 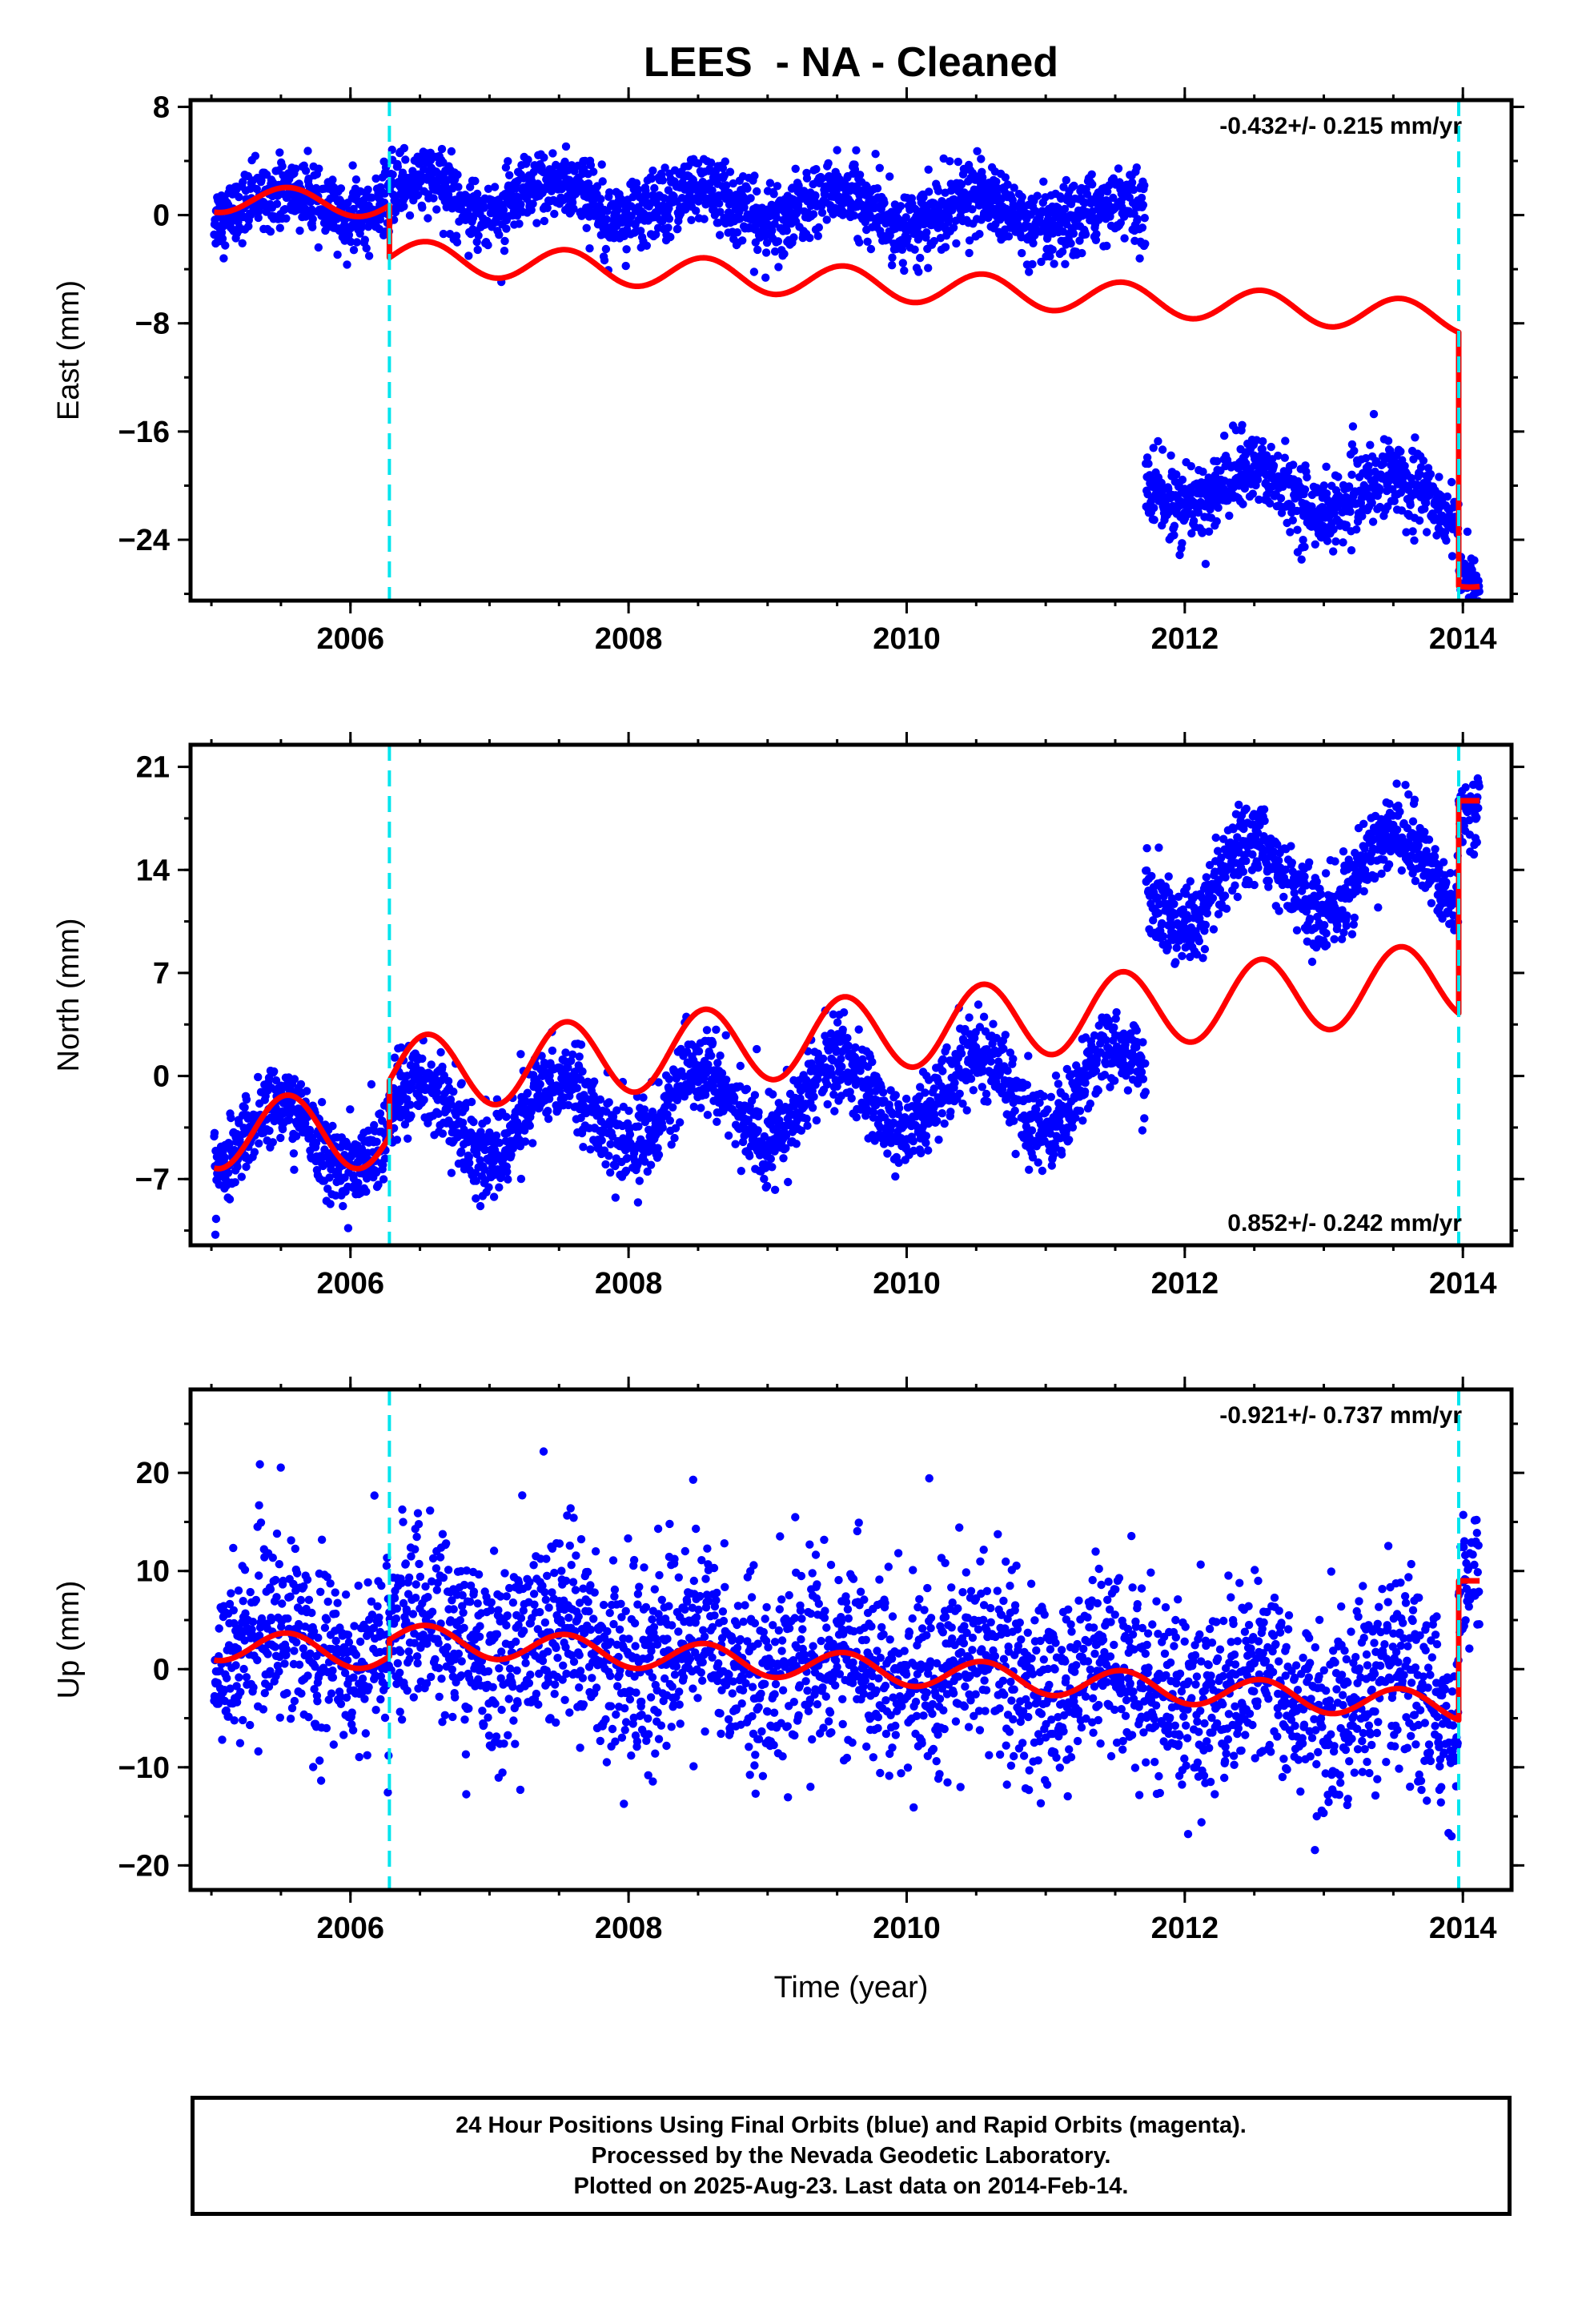 What do you see at coordinates (847, 387) in the screenshot?
I see `model-line` at bounding box center [847, 387].